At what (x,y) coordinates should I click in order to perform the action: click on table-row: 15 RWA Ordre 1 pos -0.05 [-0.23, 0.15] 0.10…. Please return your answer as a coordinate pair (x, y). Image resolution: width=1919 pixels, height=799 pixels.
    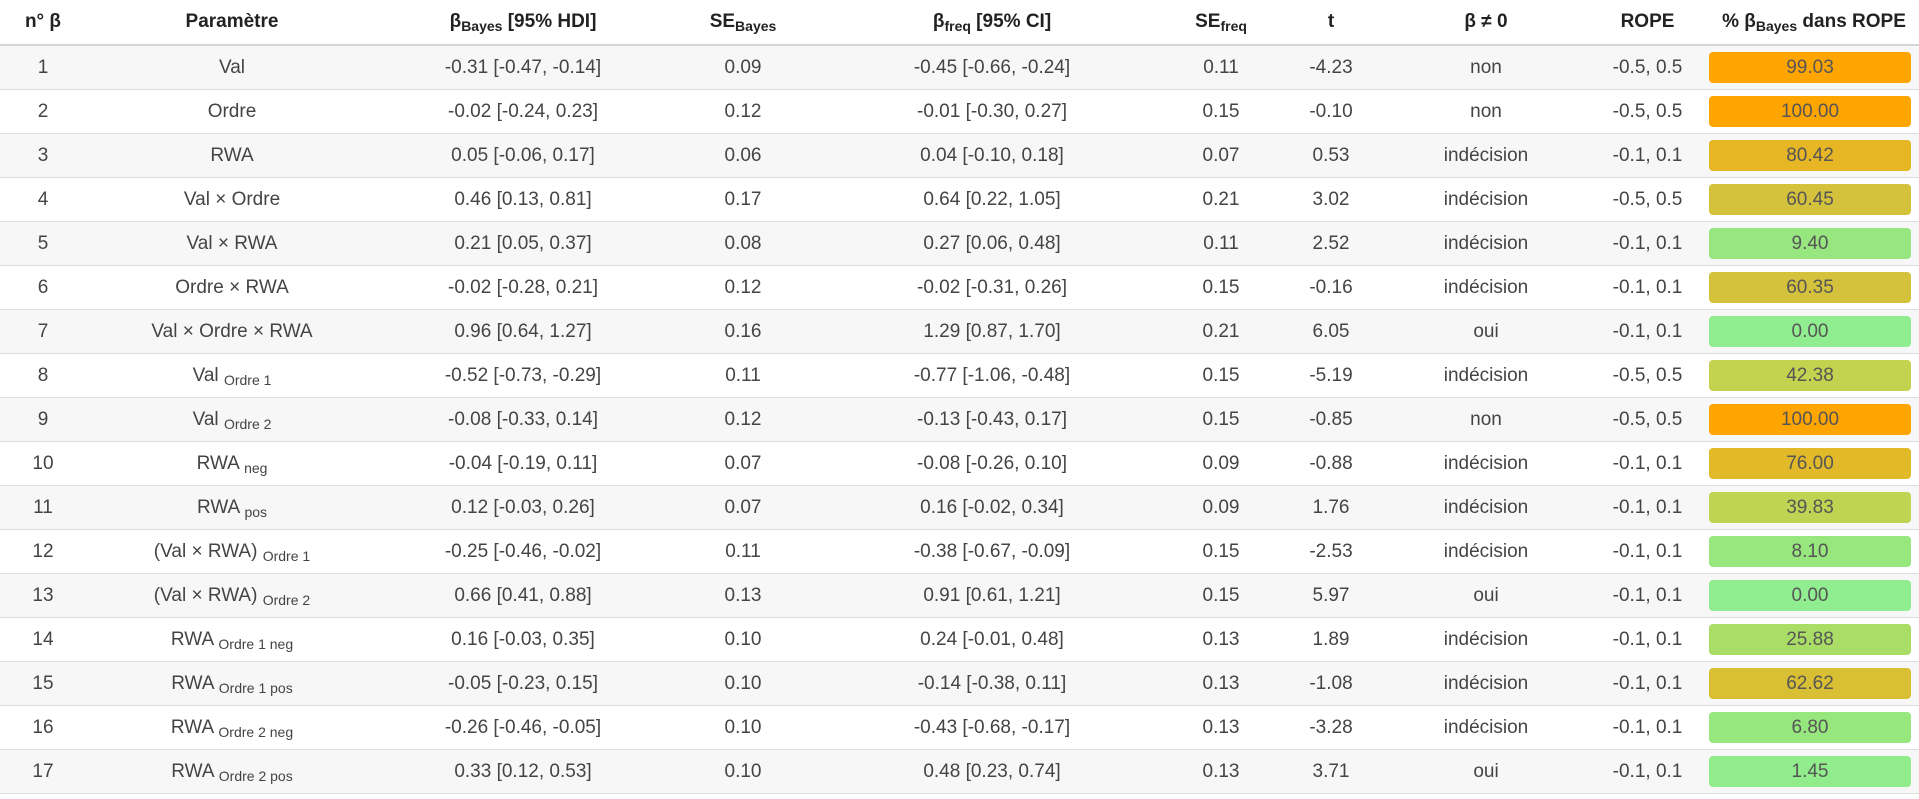
    Looking at the image, I should click on (959, 683).